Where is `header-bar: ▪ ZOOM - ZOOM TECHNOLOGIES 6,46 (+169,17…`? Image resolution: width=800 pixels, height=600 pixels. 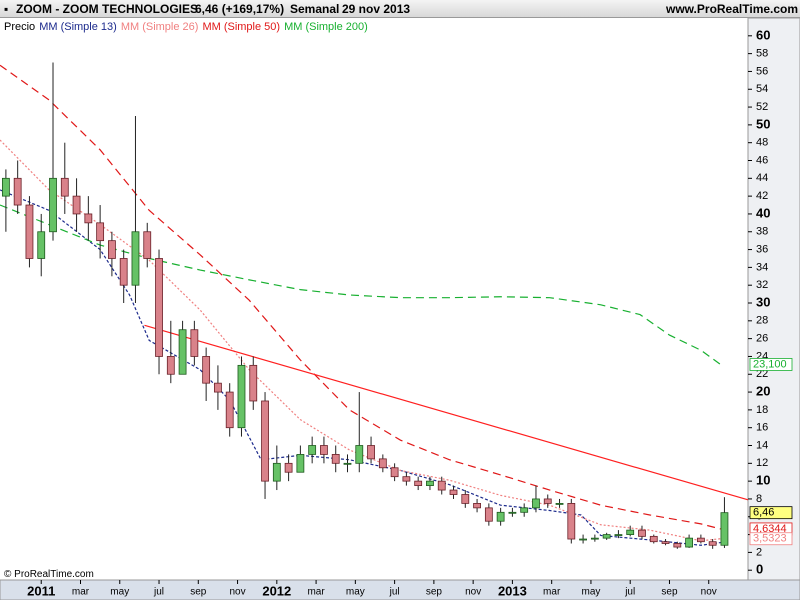
header-bar: ▪ ZOOM - ZOOM TECHNOLOGIES 6,46 (+169,17… is located at coordinates (400, 9).